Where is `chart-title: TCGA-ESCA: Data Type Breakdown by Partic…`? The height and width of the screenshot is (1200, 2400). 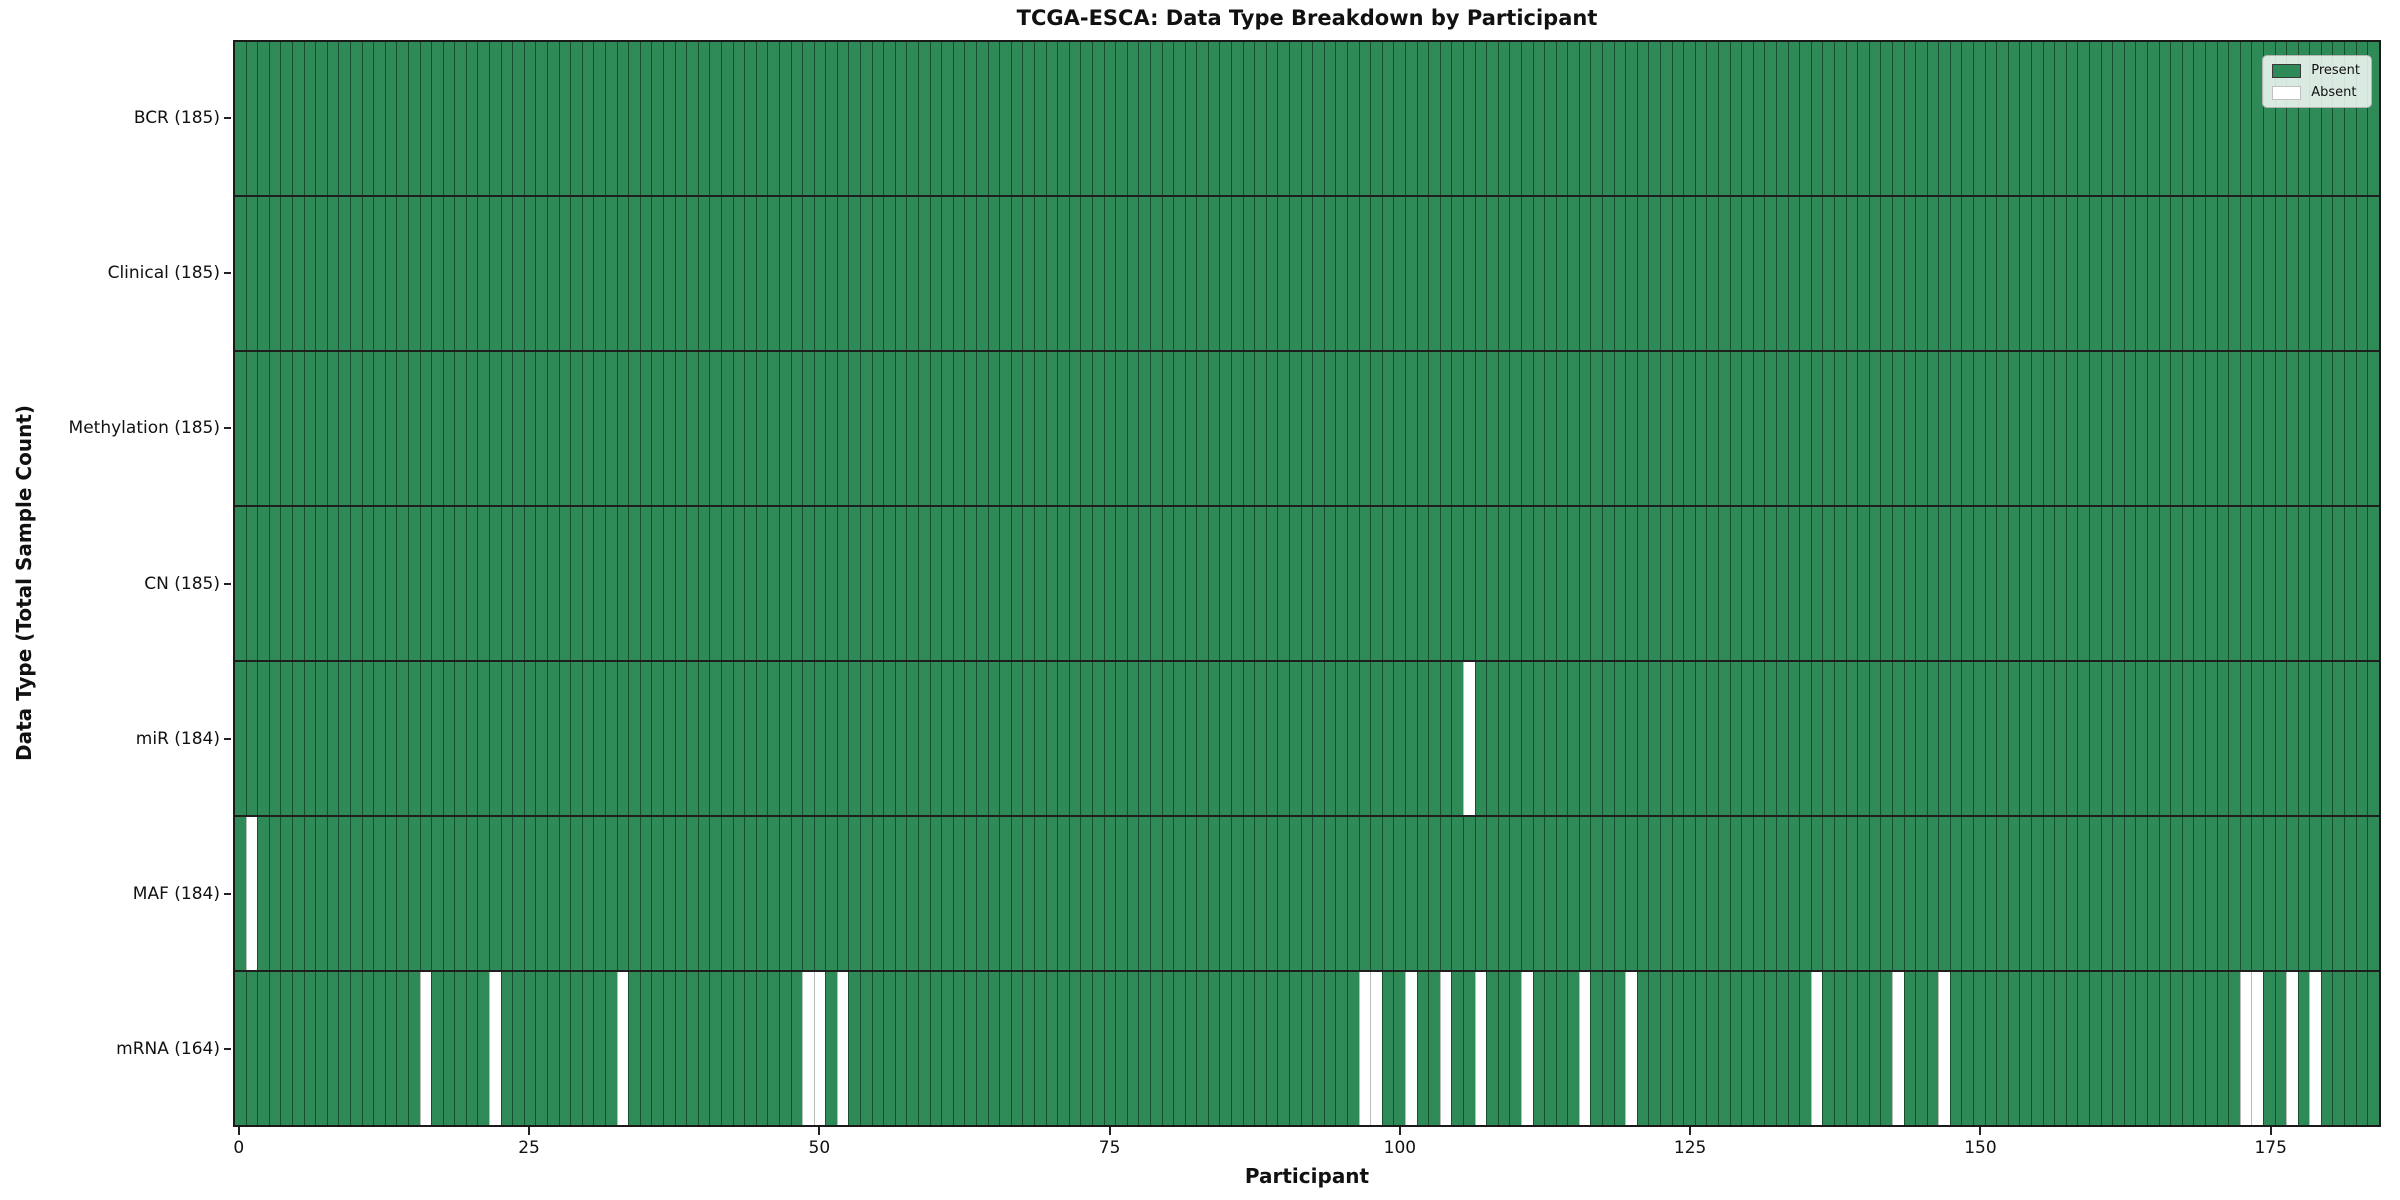 chart-title: TCGA-ESCA: Data Type Breakdown by Partic… is located at coordinates (1307, 18).